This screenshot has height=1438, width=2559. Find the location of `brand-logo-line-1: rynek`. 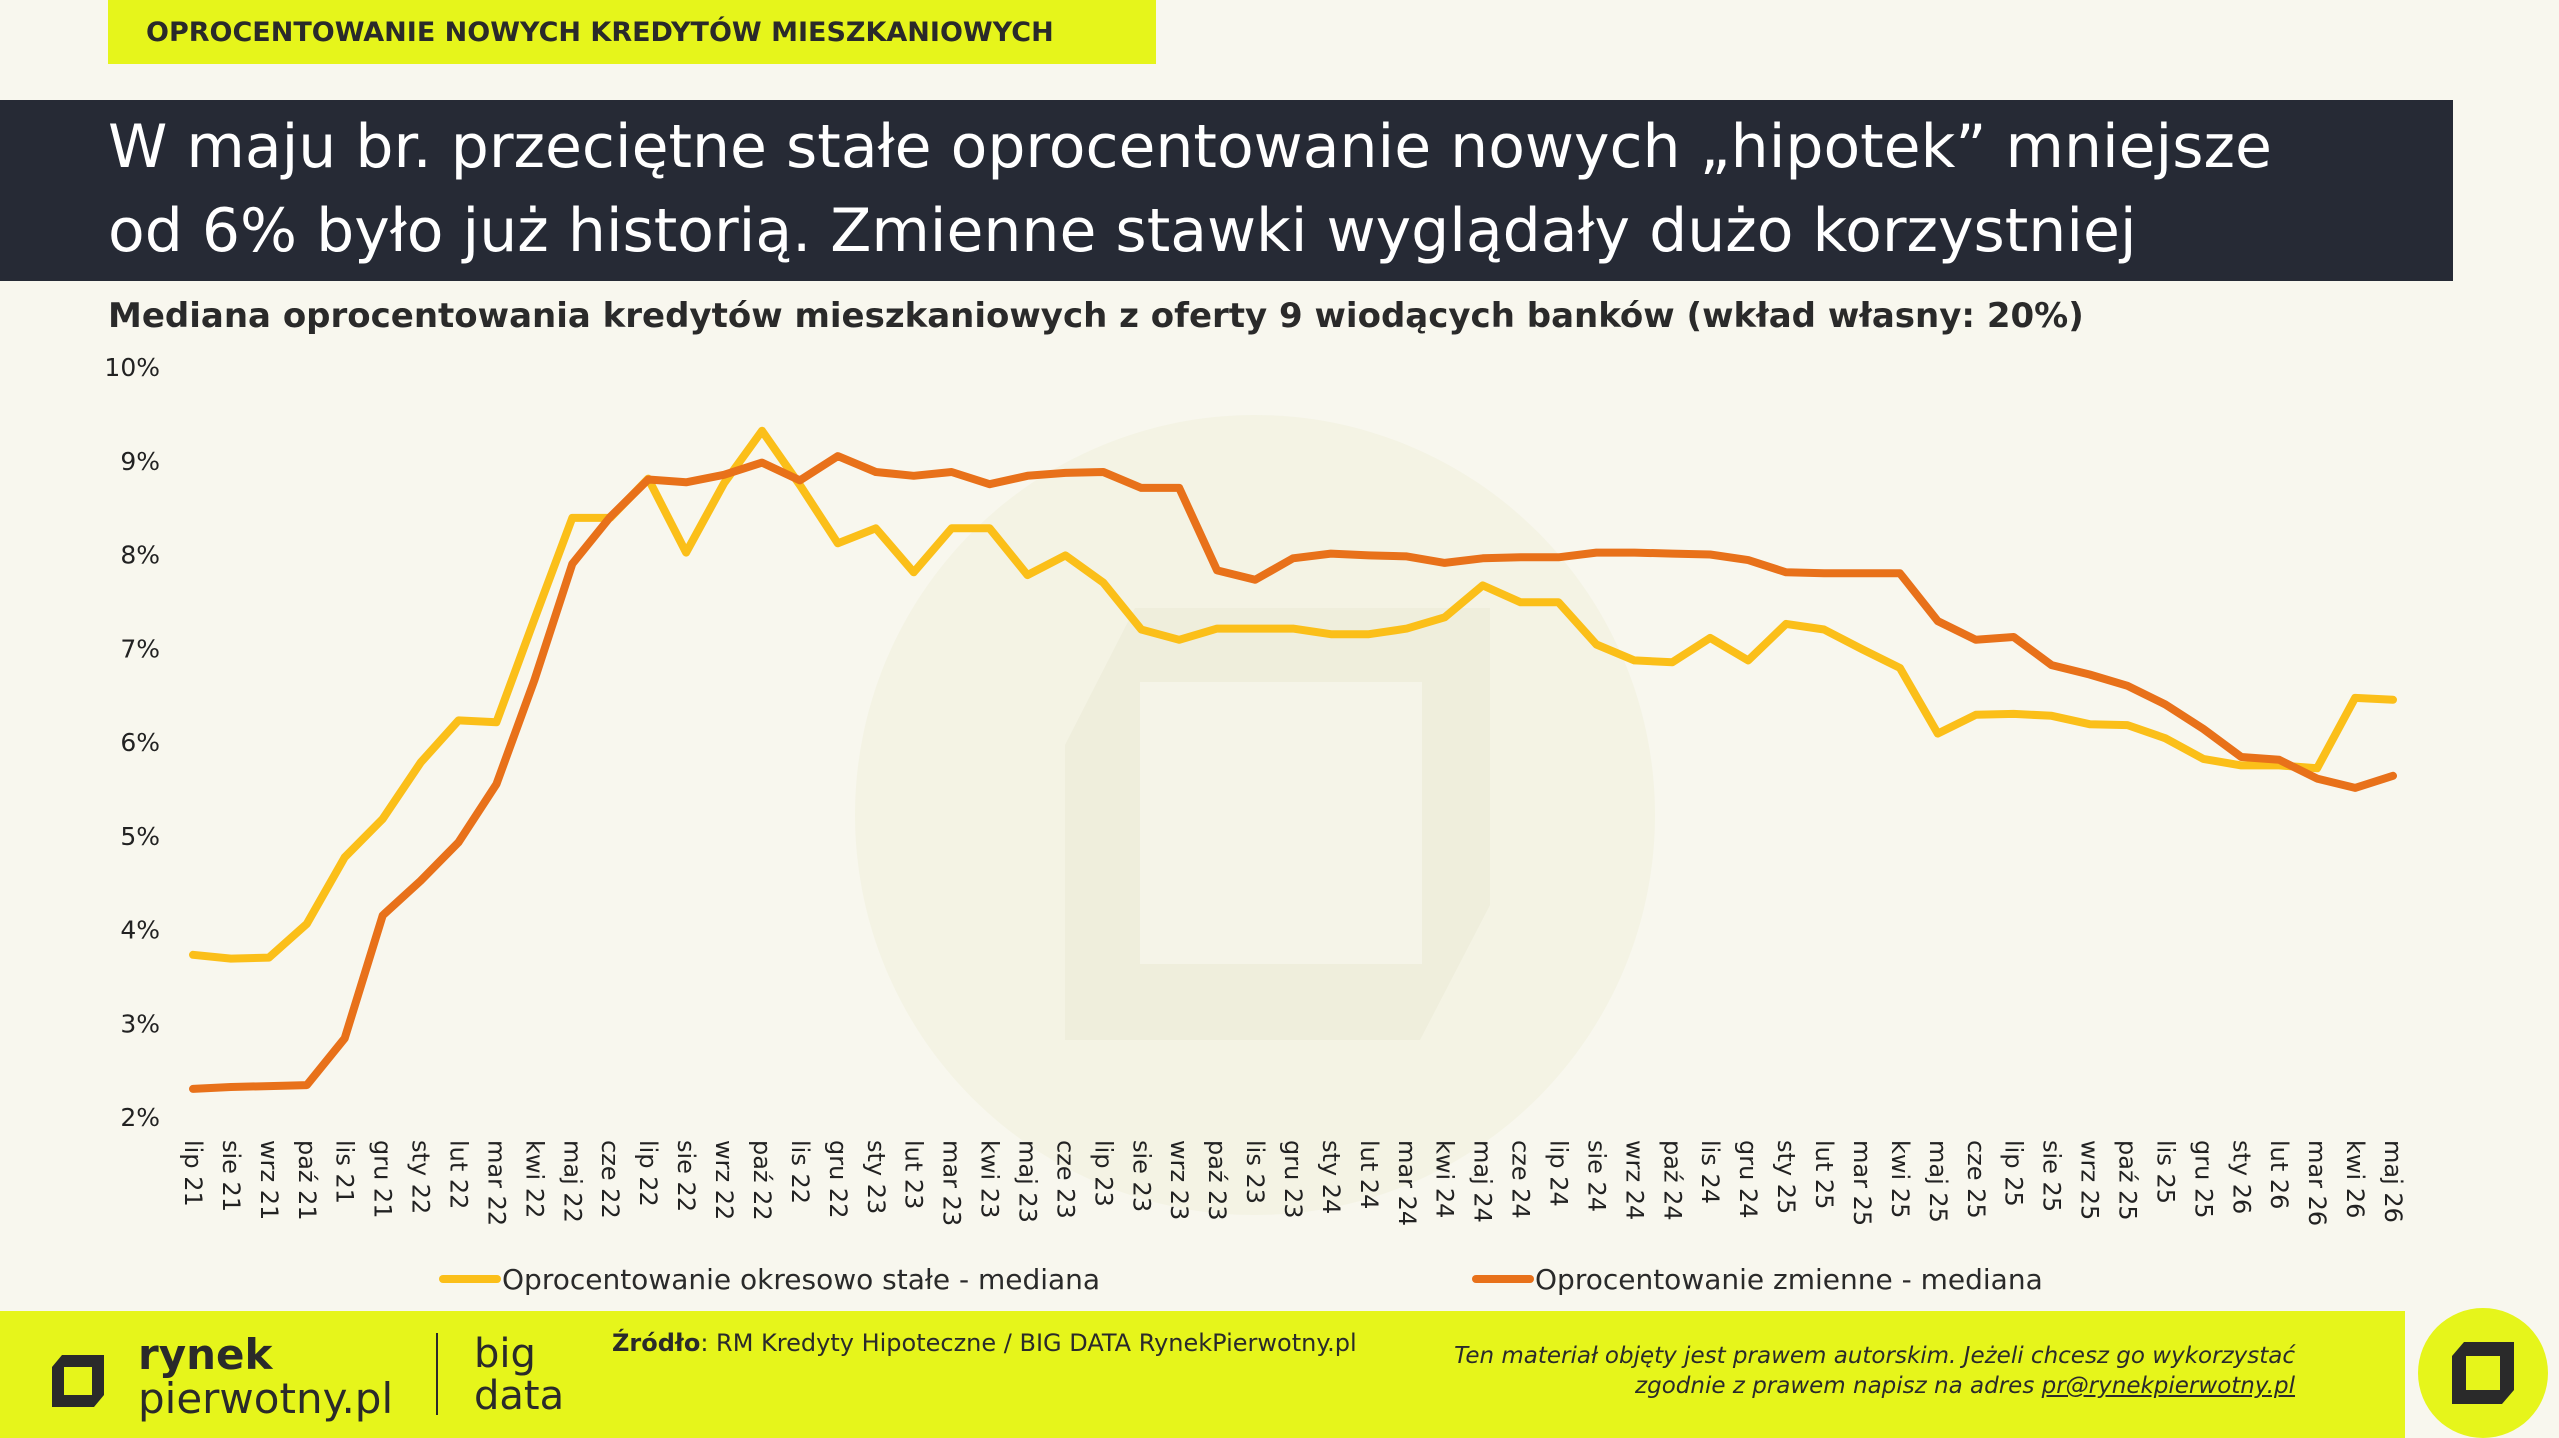

brand-logo-line-1: rynek is located at coordinates (205, 1354).